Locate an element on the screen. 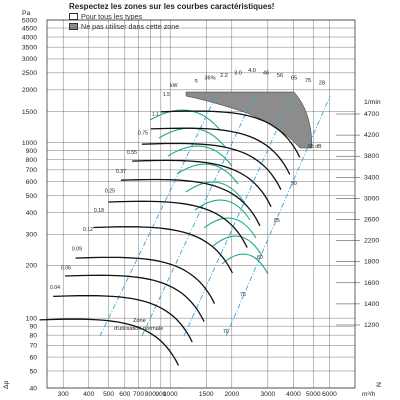  efficiency-inner-label: 85 is located at coordinates (277, 221).